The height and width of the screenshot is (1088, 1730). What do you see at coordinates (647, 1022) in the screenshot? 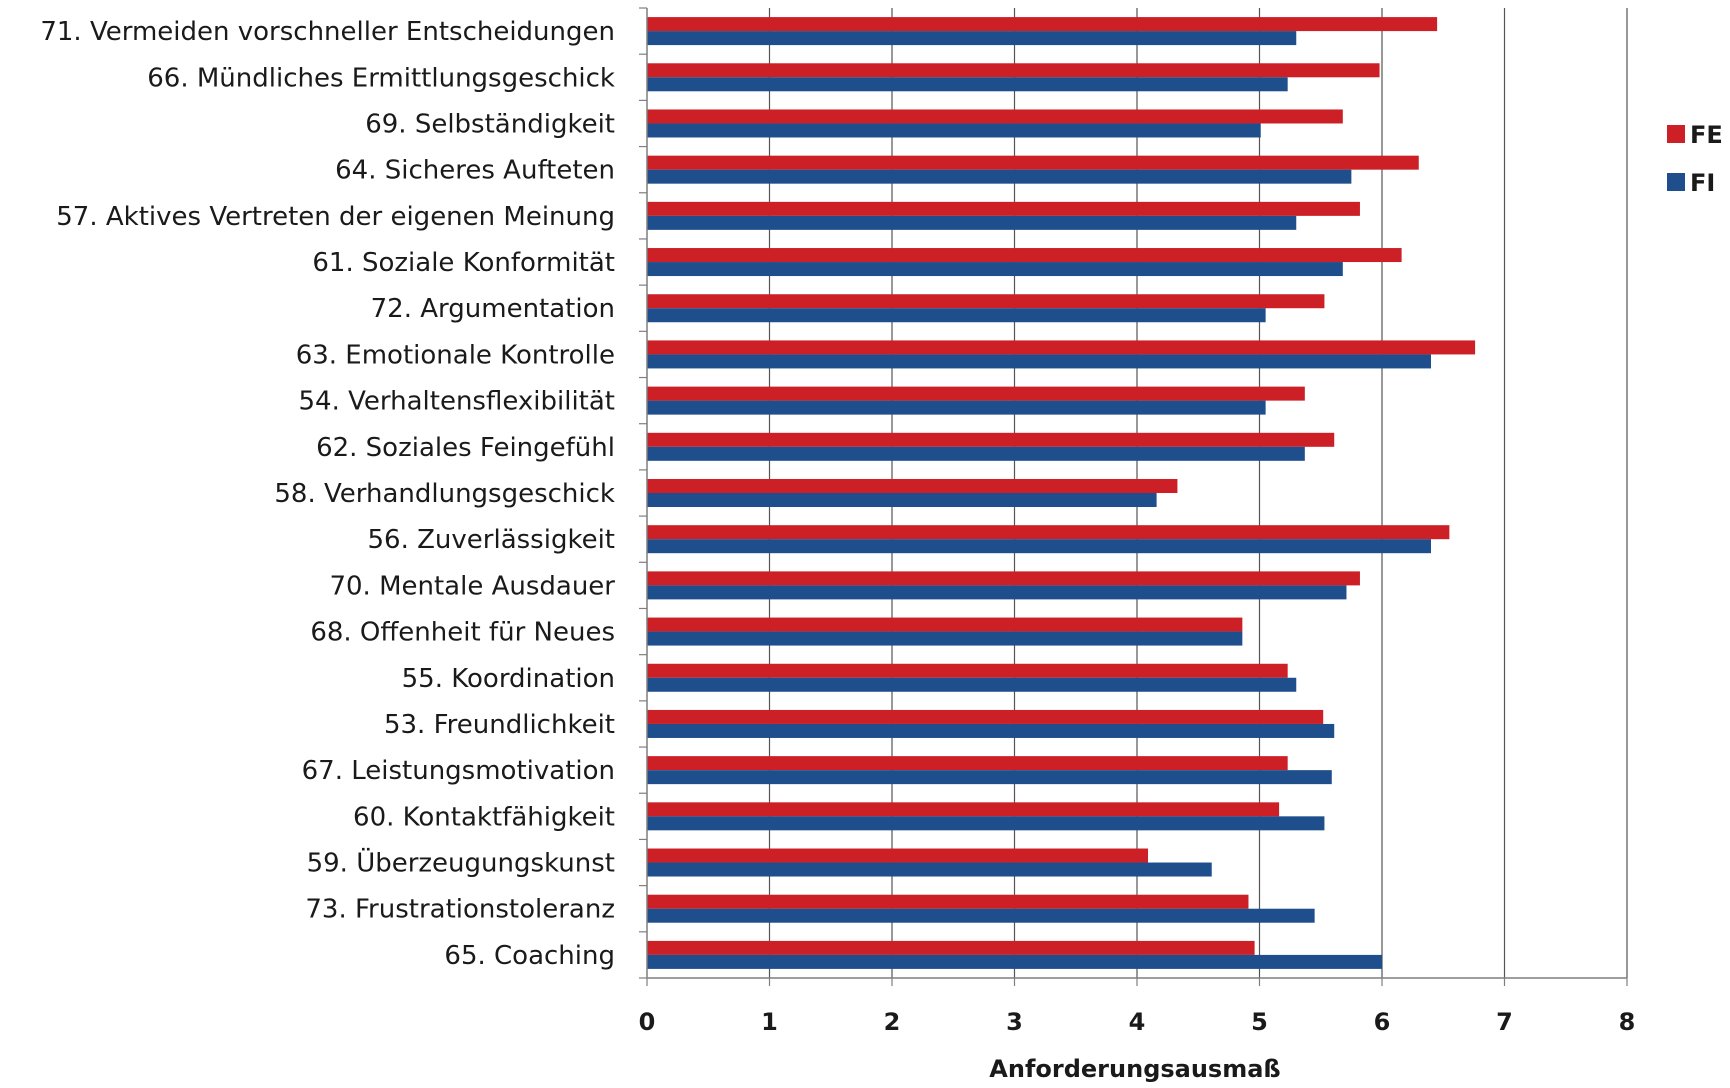
I see `x-tick-label: 0` at bounding box center [647, 1022].